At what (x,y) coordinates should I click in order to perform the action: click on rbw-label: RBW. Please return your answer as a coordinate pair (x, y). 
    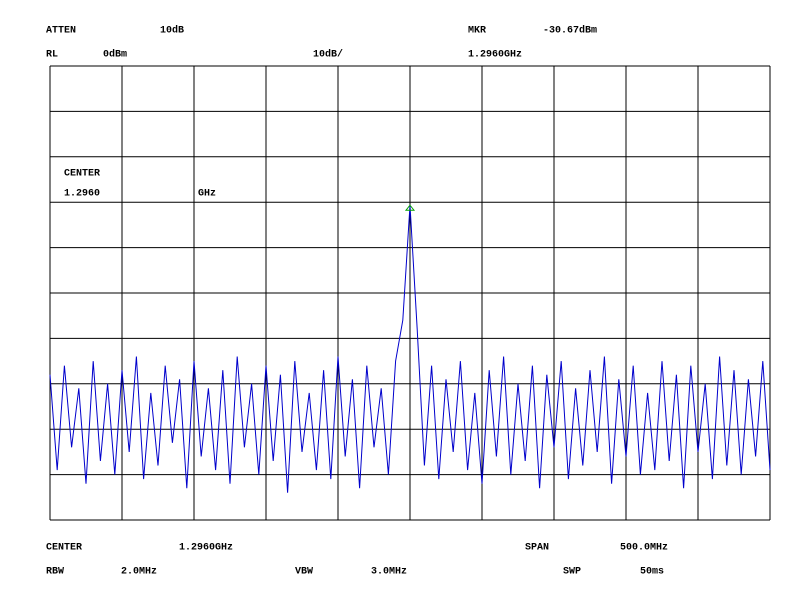
    Looking at the image, I should click on (55, 572).